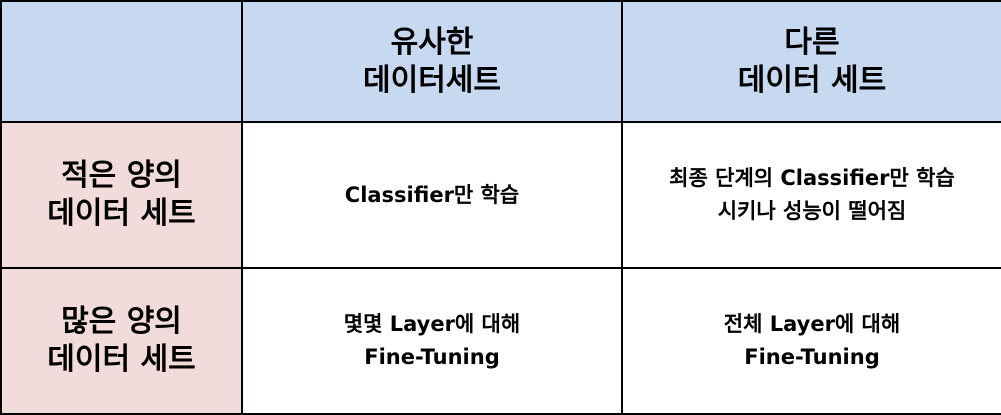 The width and height of the screenshot is (1001, 415). I want to click on cell-large-different: 전체 Layer에 대해 Fine-Tuning, so click(811, 341).